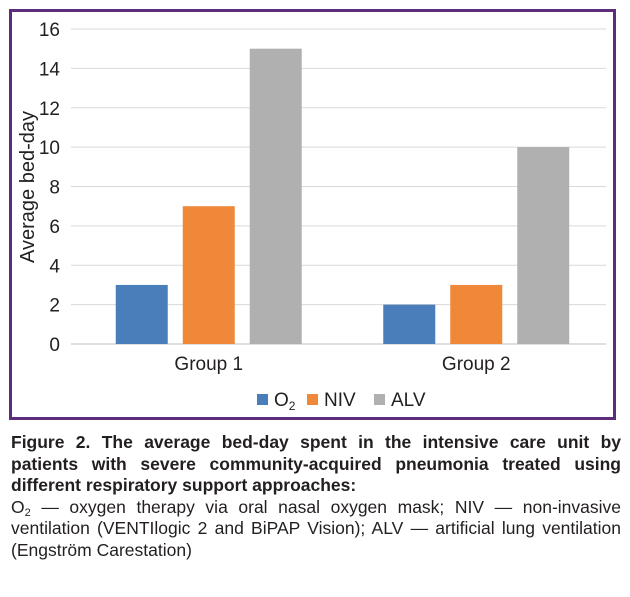 Image resolution: width=630 pixels, height=597 pixels. I want to click on legend-label: NIV, so click(340, 400).